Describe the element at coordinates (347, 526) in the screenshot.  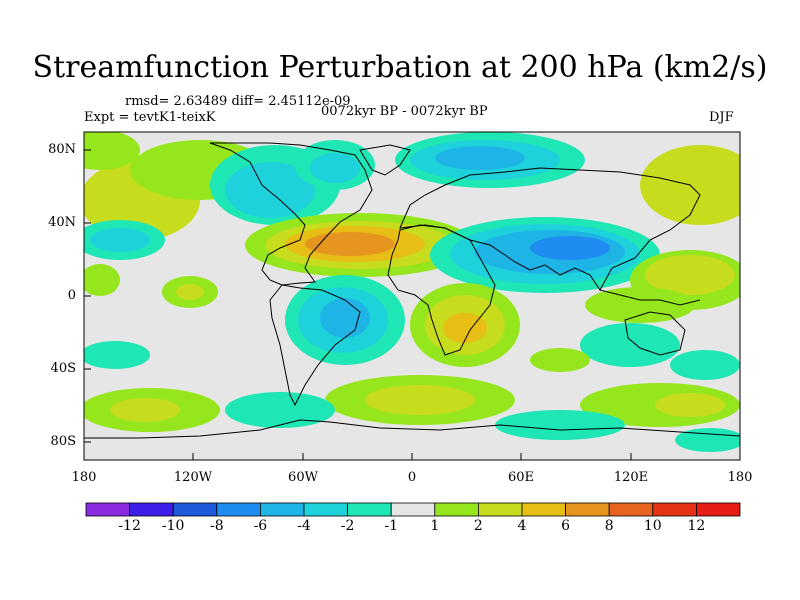
I see `colorbar-label: -2` at that location.